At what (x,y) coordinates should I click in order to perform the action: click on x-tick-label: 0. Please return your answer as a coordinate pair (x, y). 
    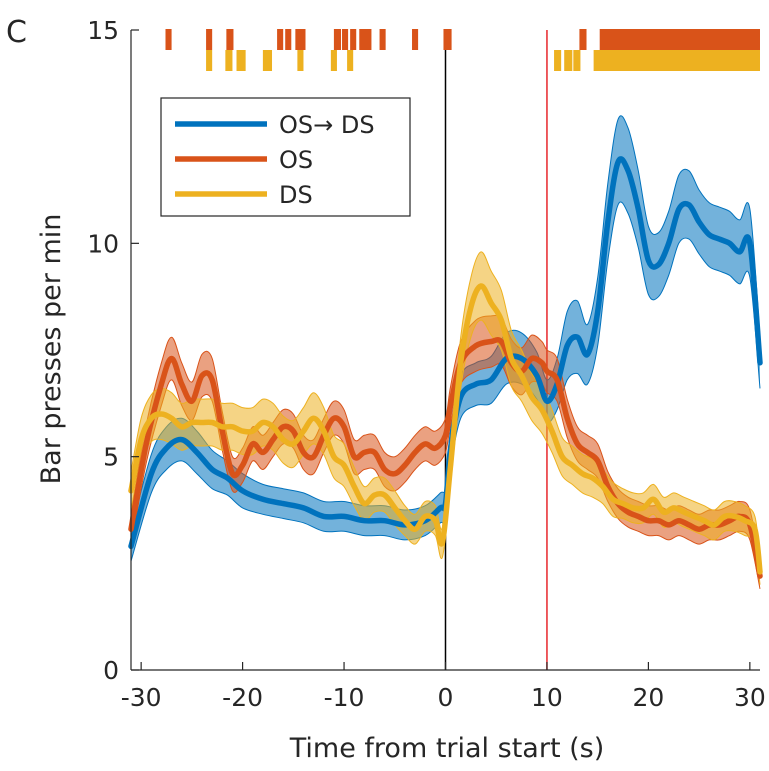
    Looking at the image, I should click on (446, 697).